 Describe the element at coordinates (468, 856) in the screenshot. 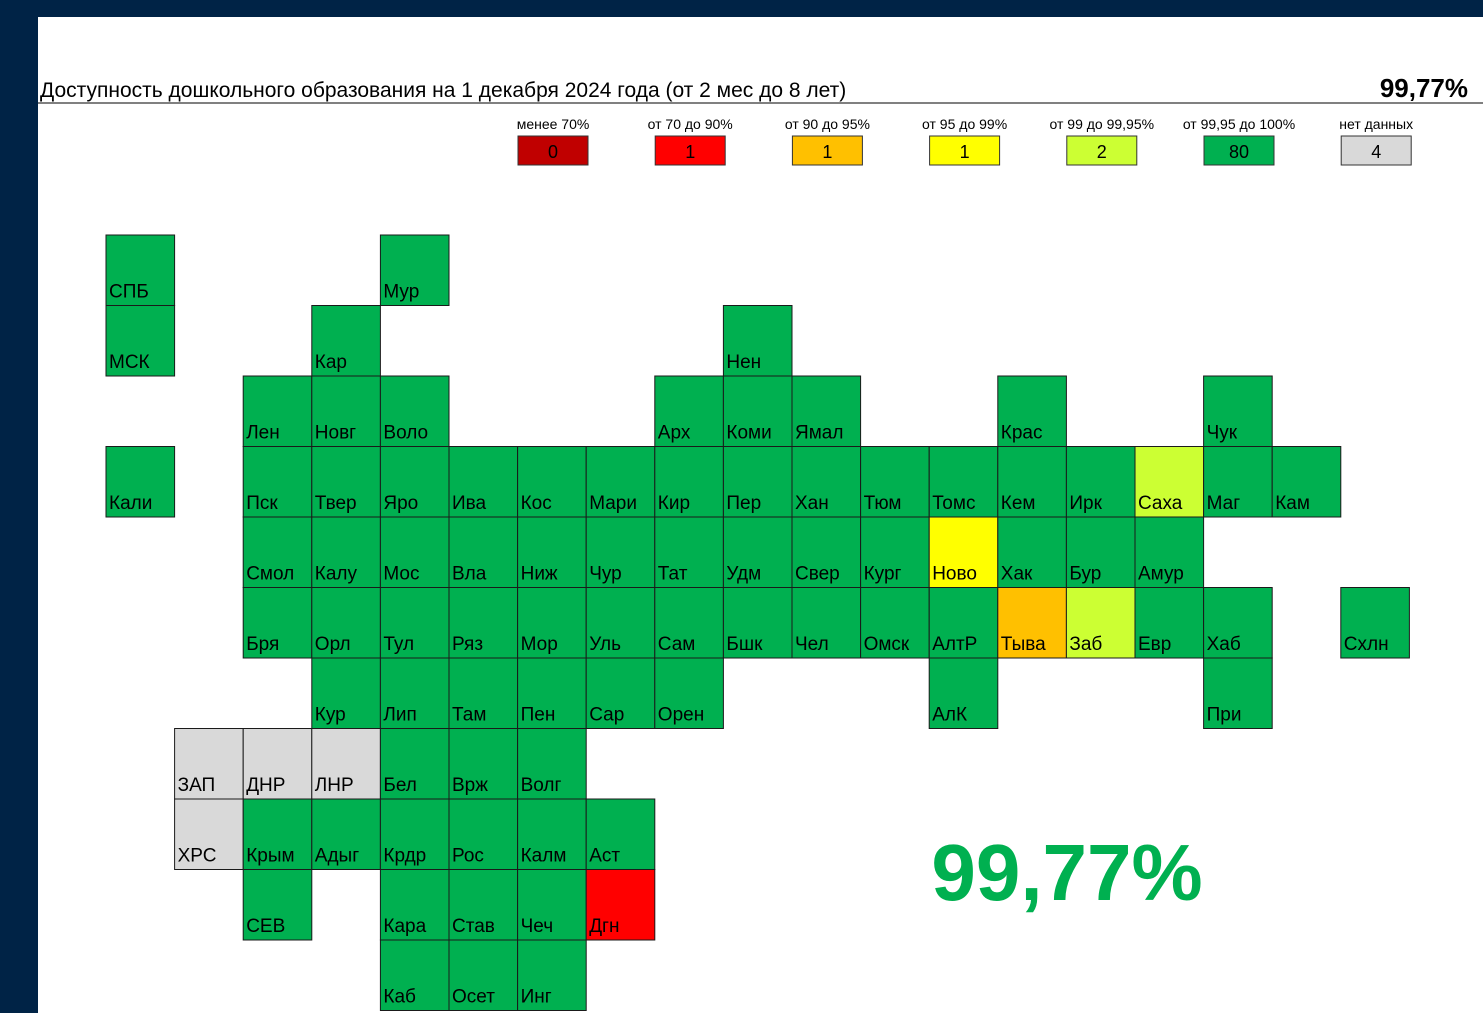

I see `region-label: Рос` at that location.